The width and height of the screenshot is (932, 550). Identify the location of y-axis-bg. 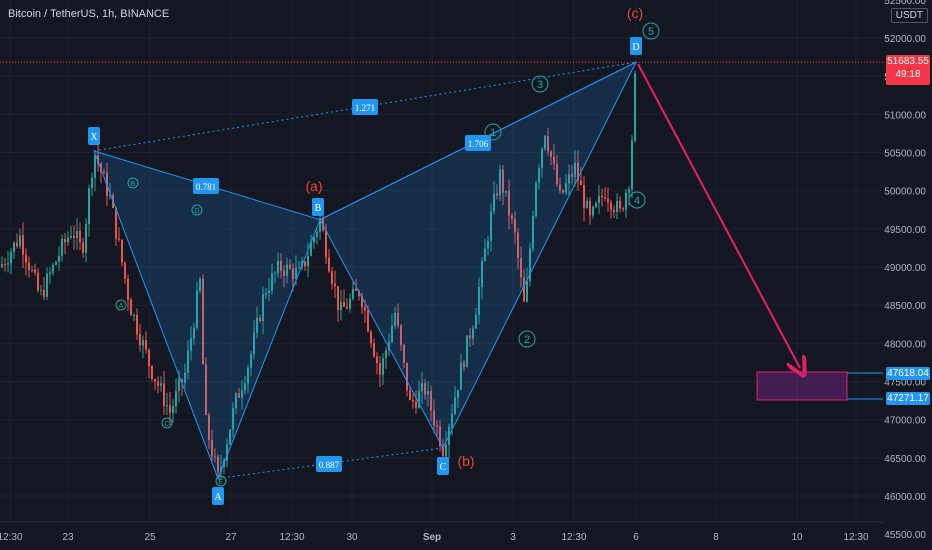
(907, 275).